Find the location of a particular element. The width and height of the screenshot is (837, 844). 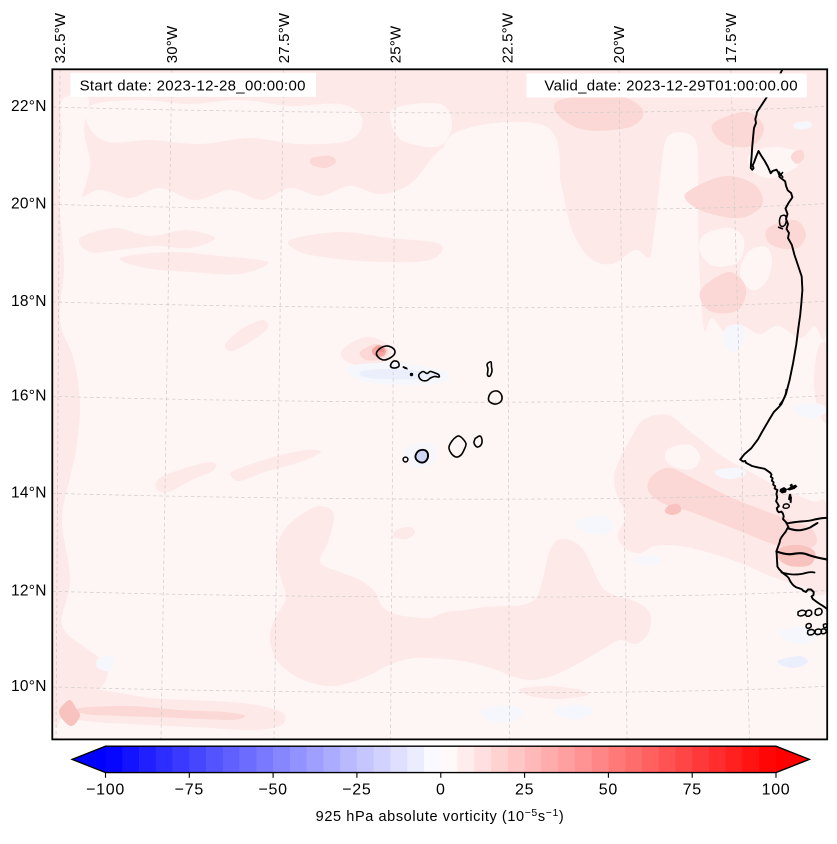

svg-text: 100 is located at coordinates (776, 790).